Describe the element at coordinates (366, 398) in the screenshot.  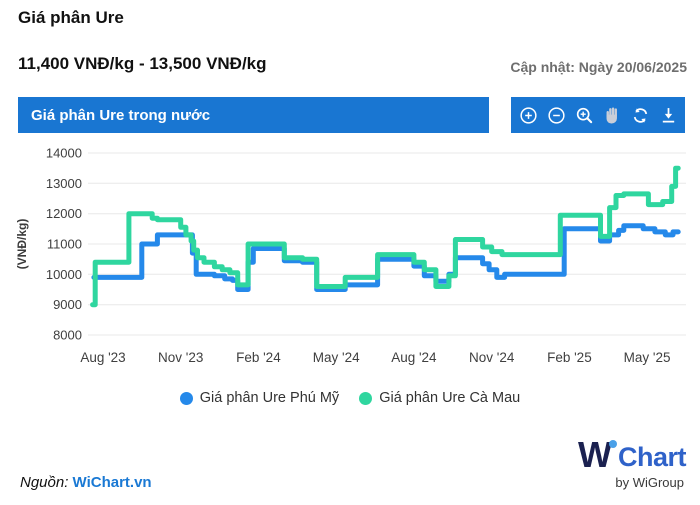
I see `ca-mau-series-dot` at that location.